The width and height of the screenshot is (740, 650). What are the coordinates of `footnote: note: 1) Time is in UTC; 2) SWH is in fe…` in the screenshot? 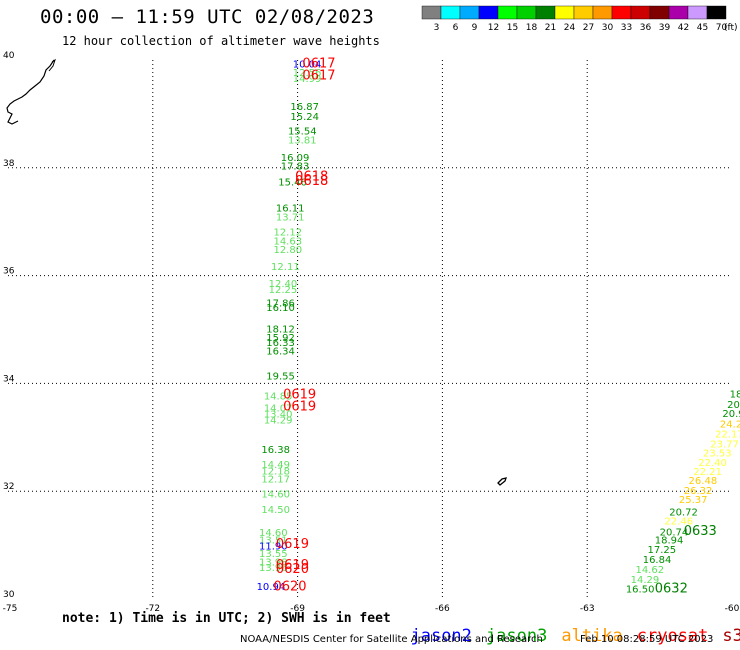 It's located at (226, 618).